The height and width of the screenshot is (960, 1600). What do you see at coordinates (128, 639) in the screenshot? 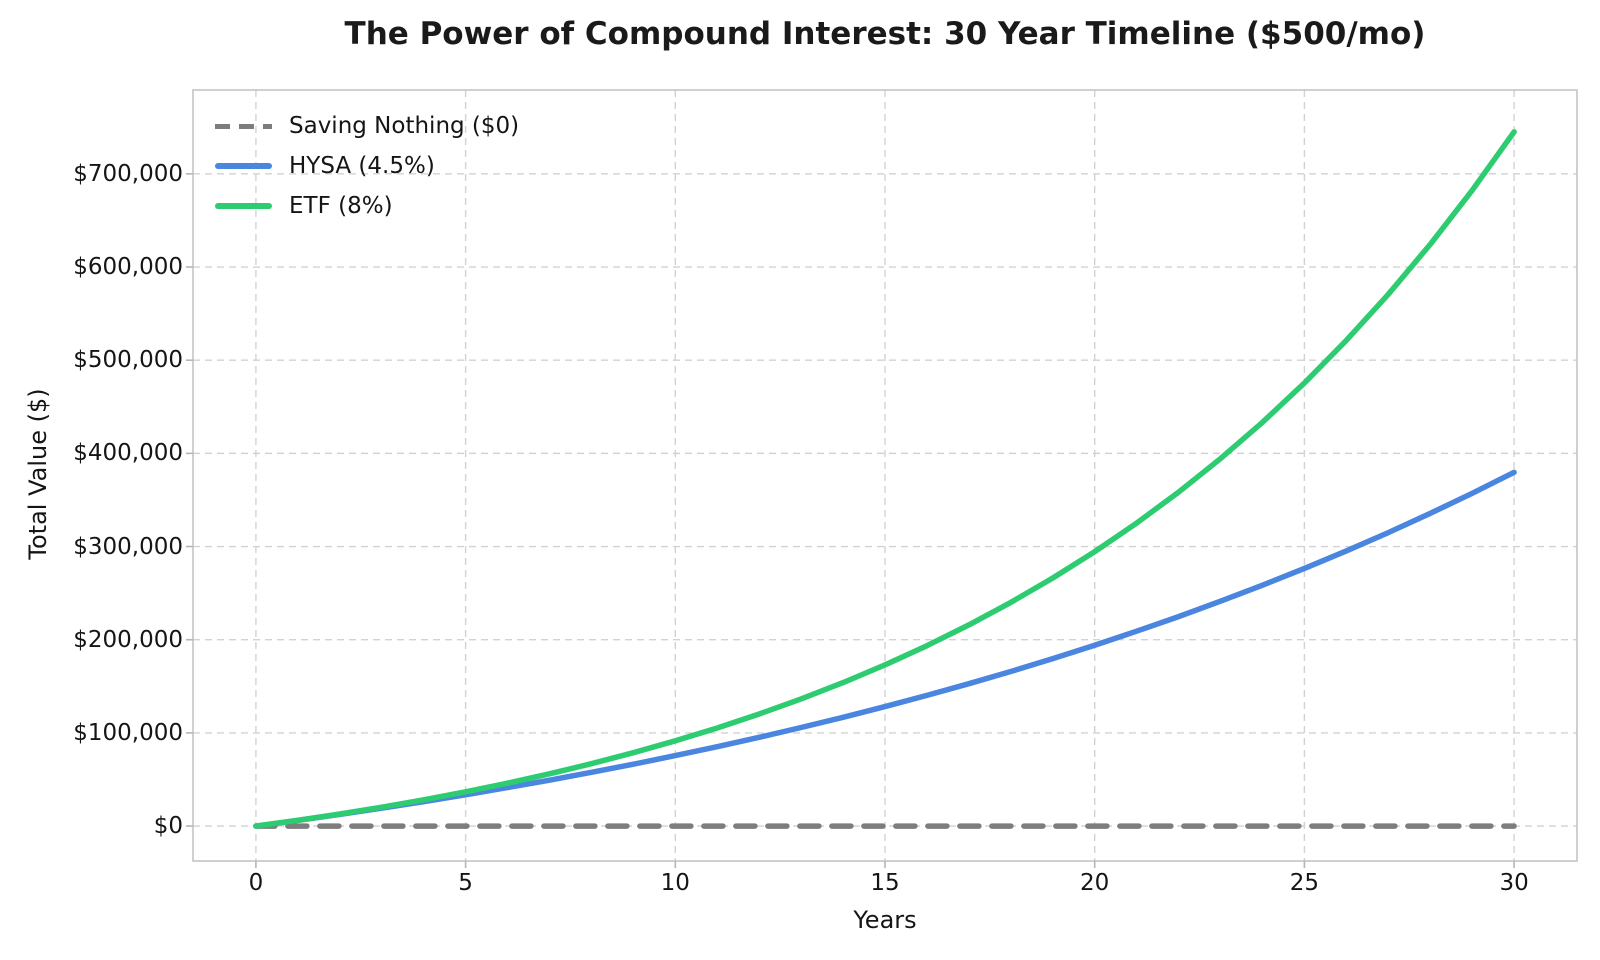
I see `y-tick-label: $200,000` at bounding box center [128, 639].